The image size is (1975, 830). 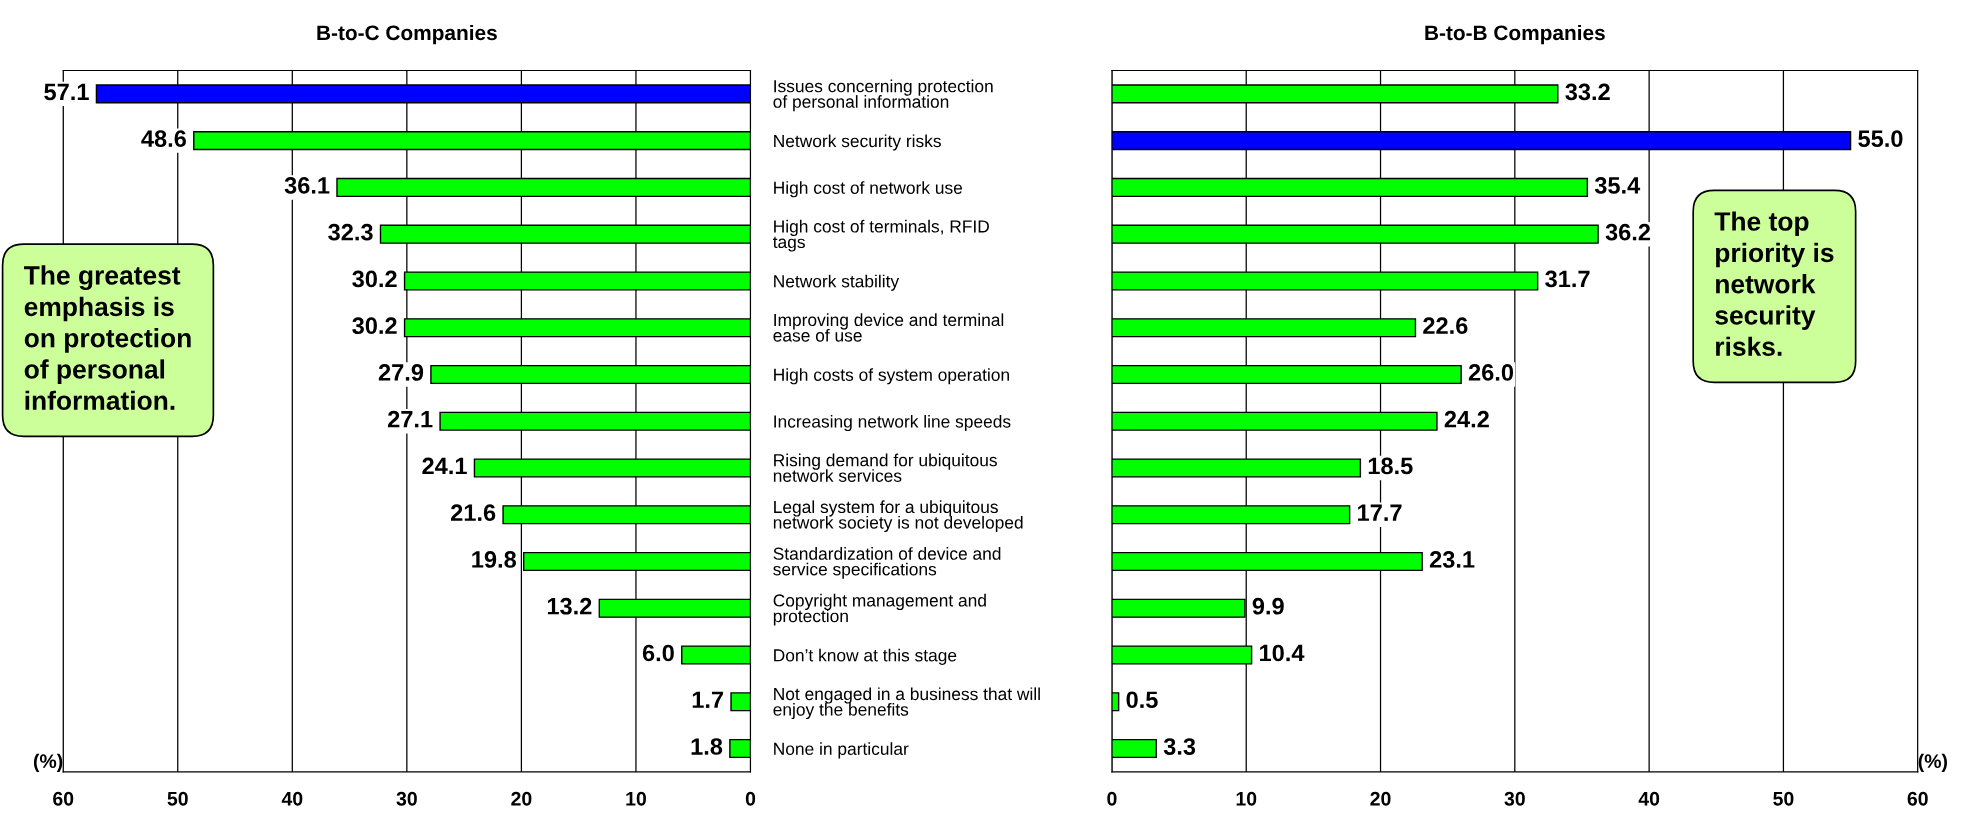 I want to click on data-label: 0.5, so click(x=1142, y=700).